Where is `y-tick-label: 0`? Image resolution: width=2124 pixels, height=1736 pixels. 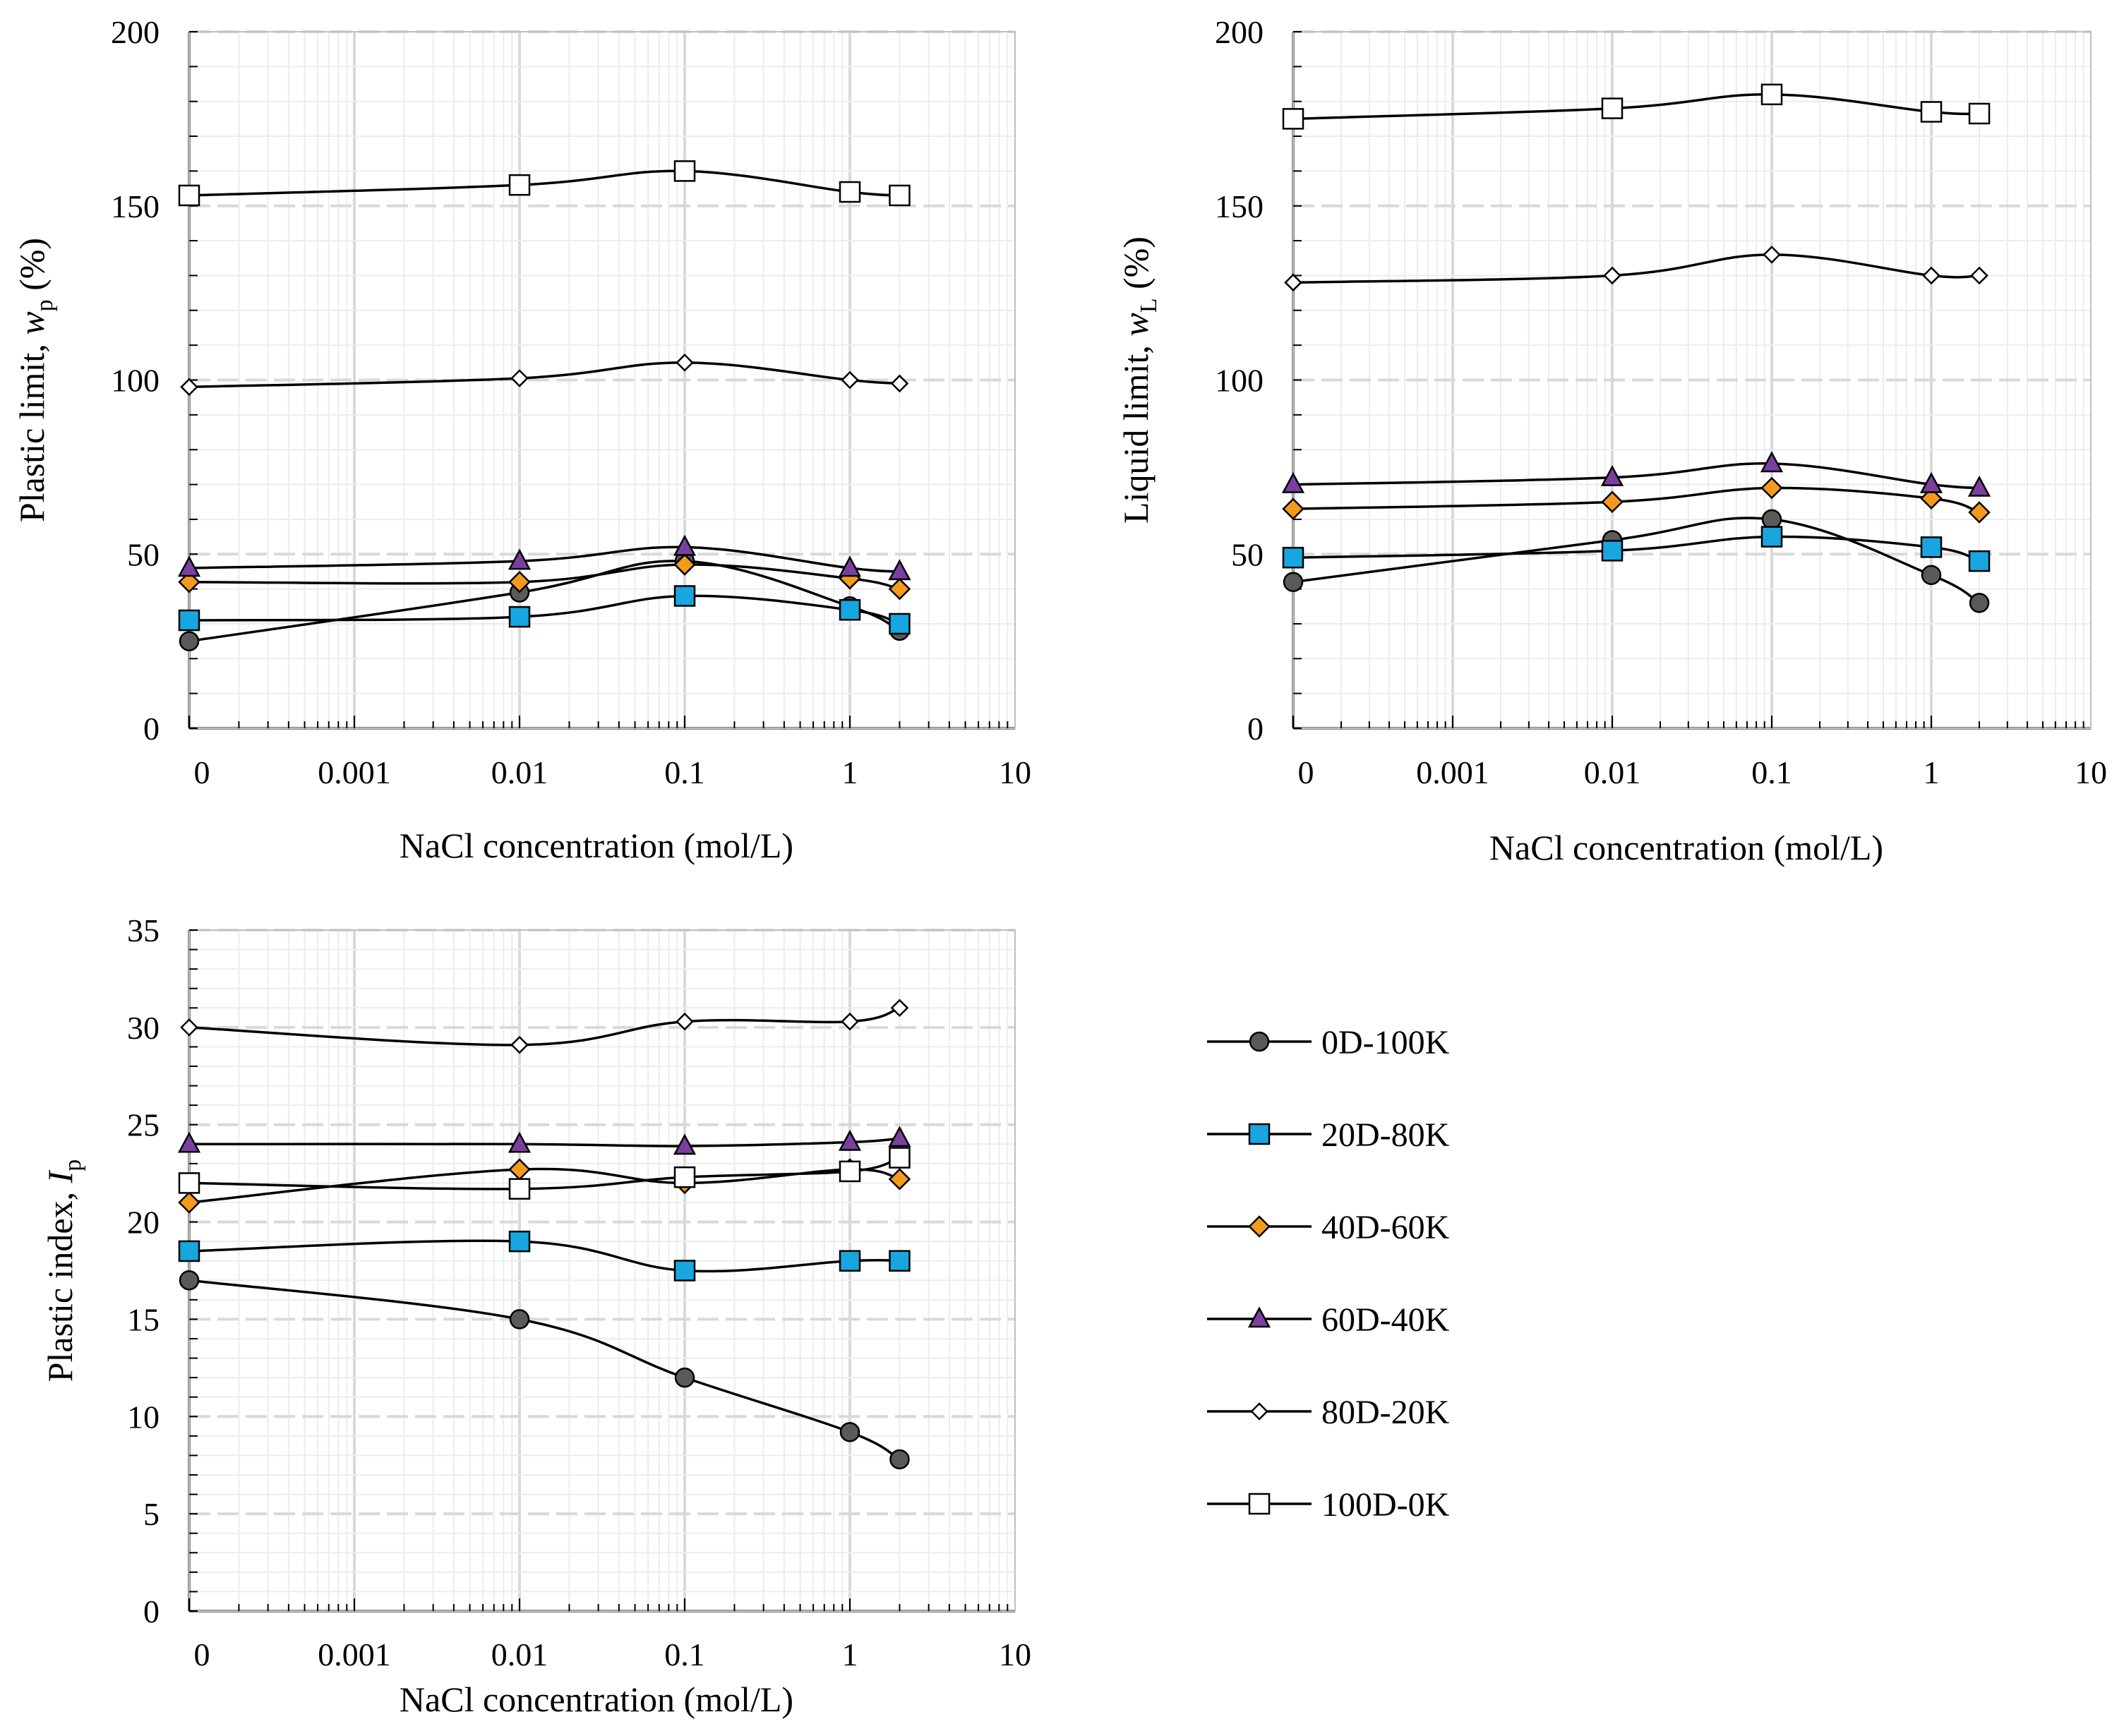 y-tick-label: 0 is located at coordinates (151, 729).